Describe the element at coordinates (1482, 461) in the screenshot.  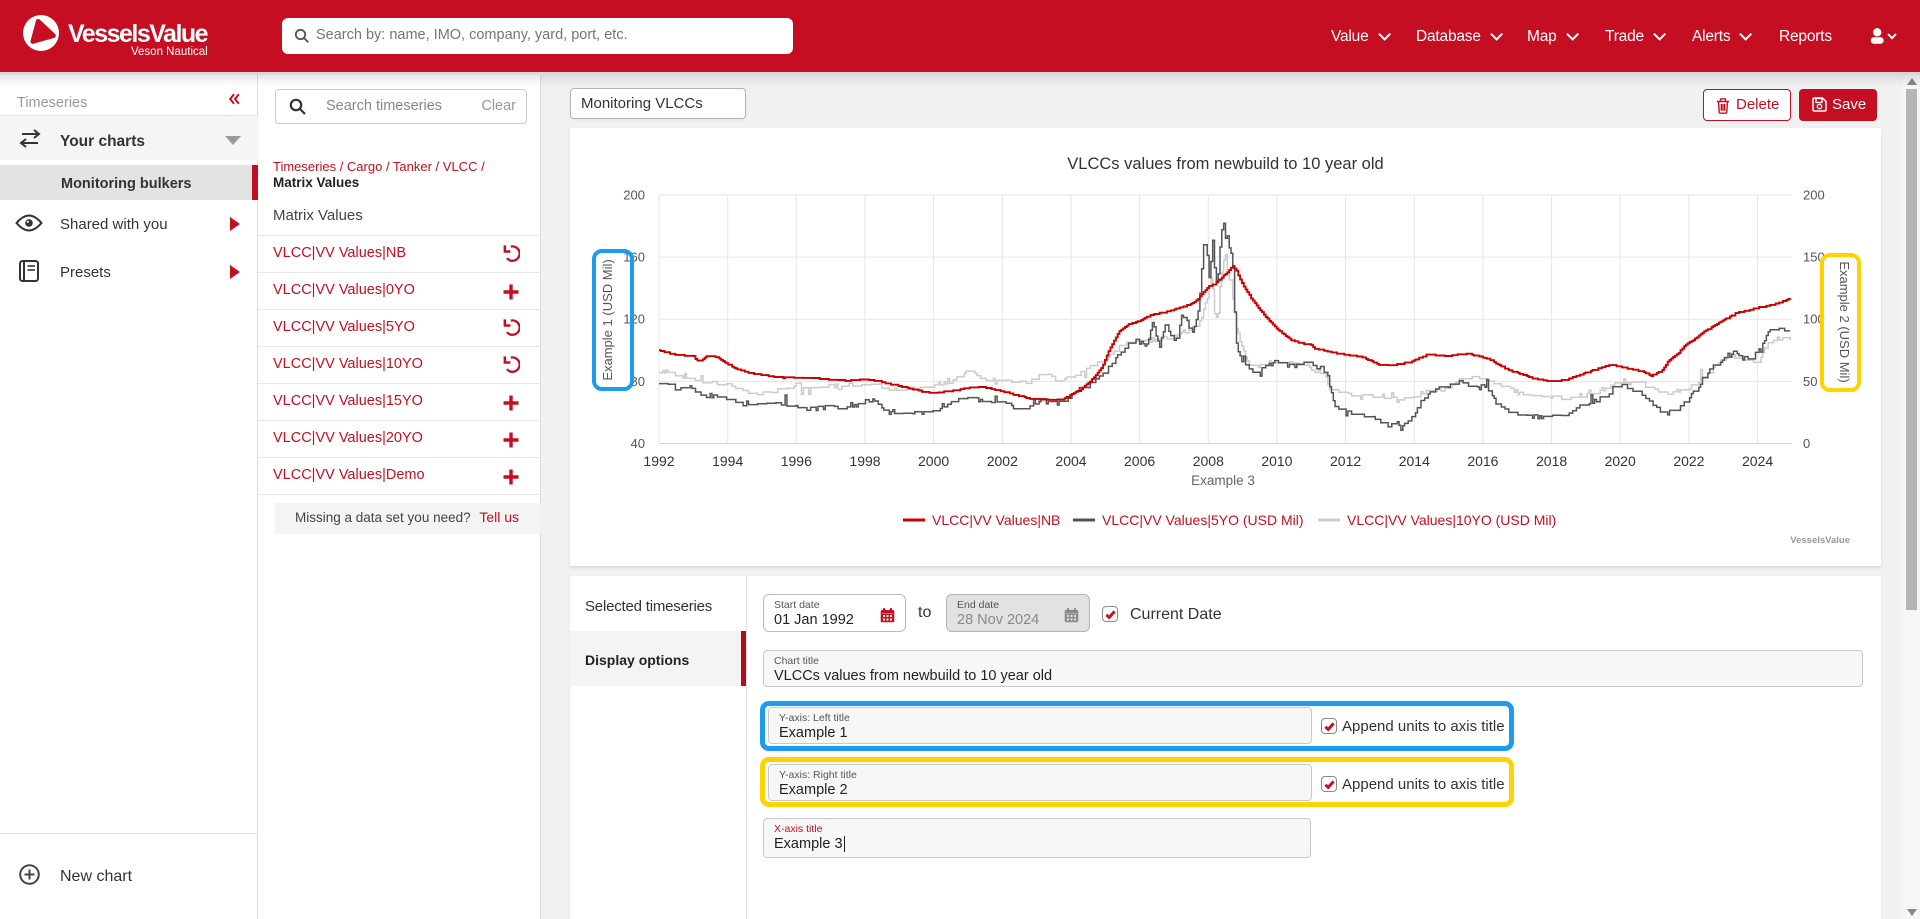
I see `svg-text: 2016` at that location.